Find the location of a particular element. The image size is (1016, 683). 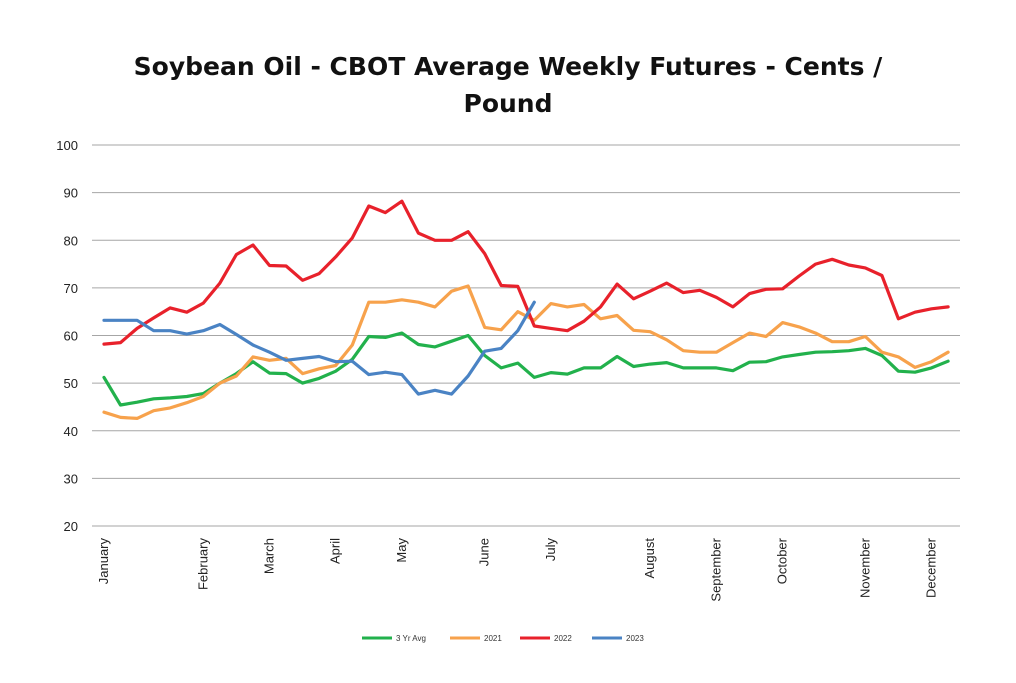

series-line-3-yr-avg is located at coordinates (526, 369).